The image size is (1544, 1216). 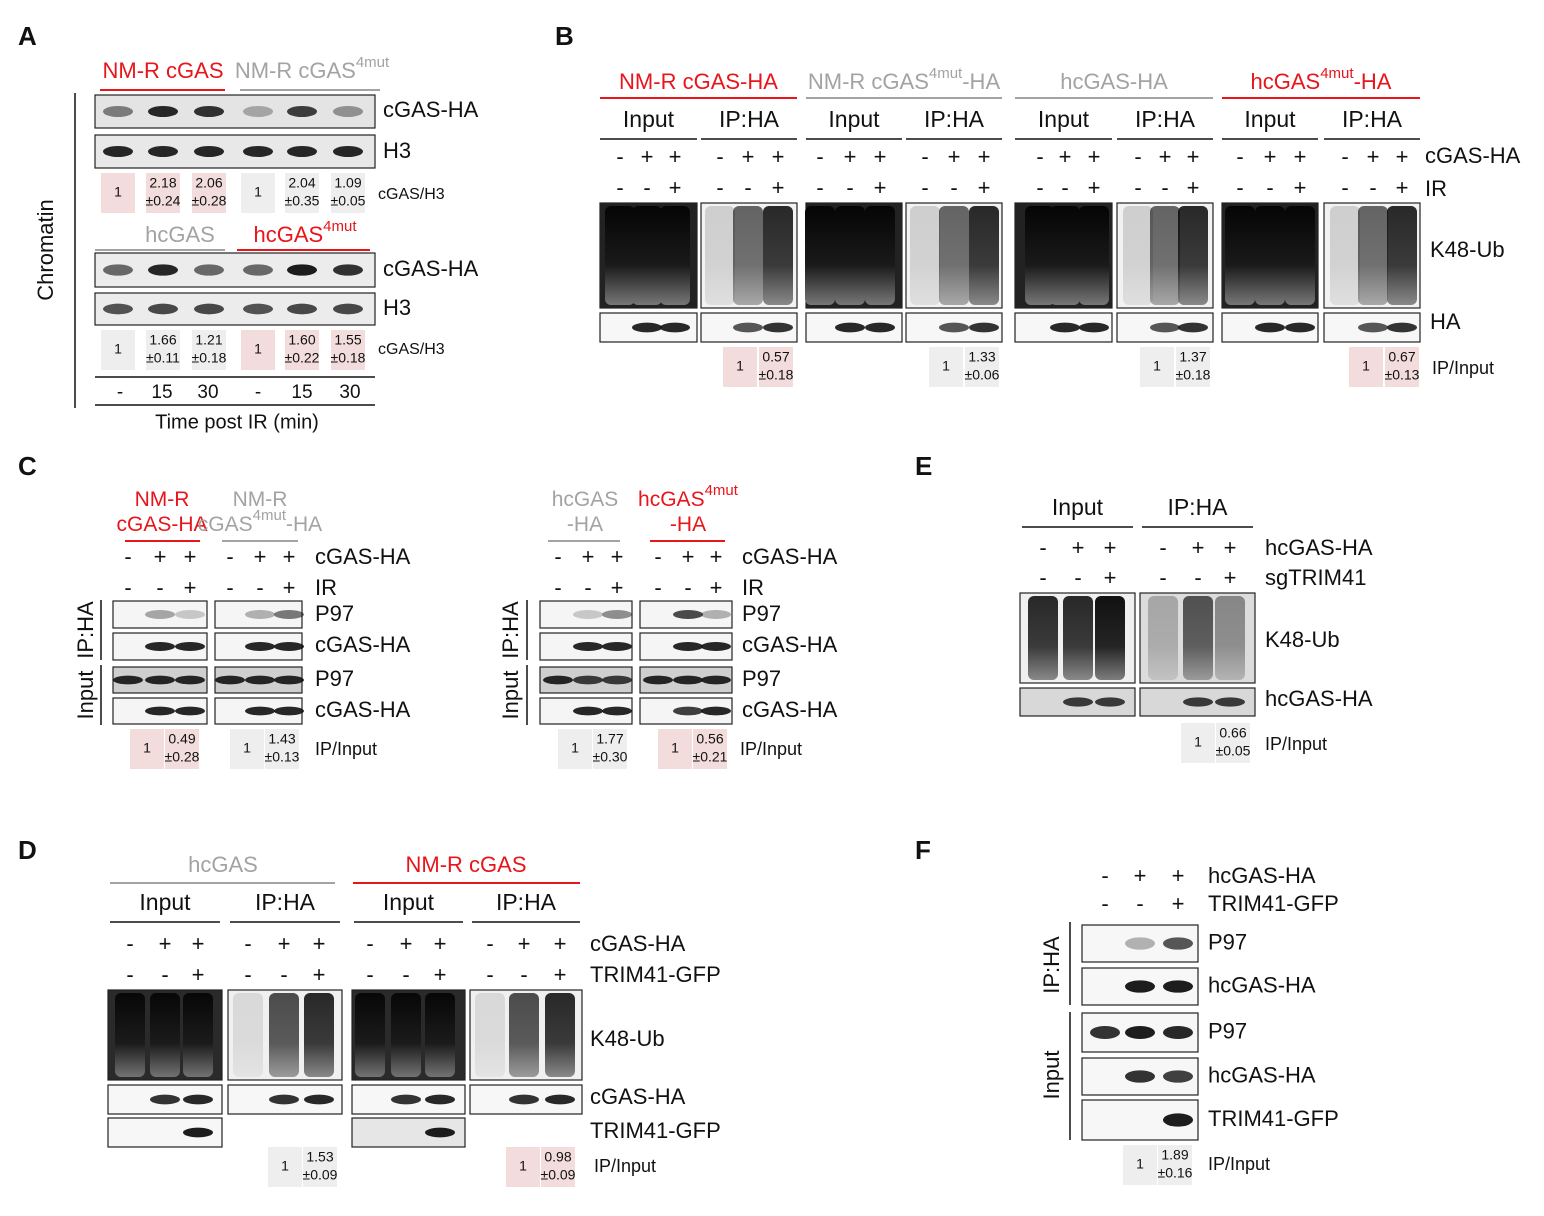 What do you see at coordinates (162, 340) in the screenshot?
I see `quant-value: 1.66` at bounding box center [162, 340].